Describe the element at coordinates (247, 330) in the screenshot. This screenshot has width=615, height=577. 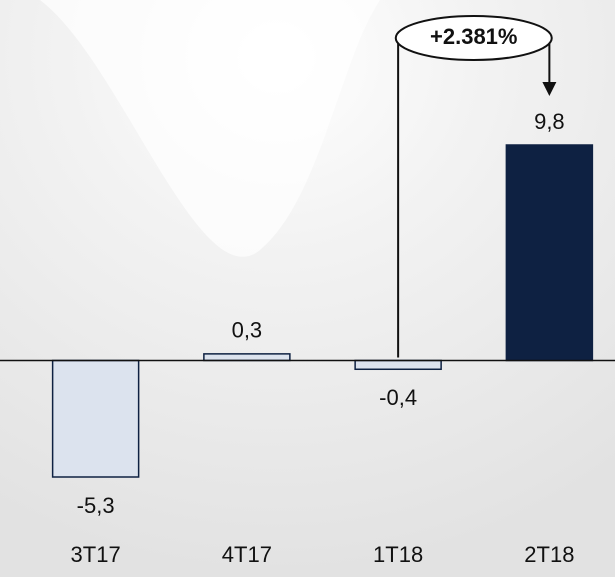
I see `value-label: 0,3` at that location.